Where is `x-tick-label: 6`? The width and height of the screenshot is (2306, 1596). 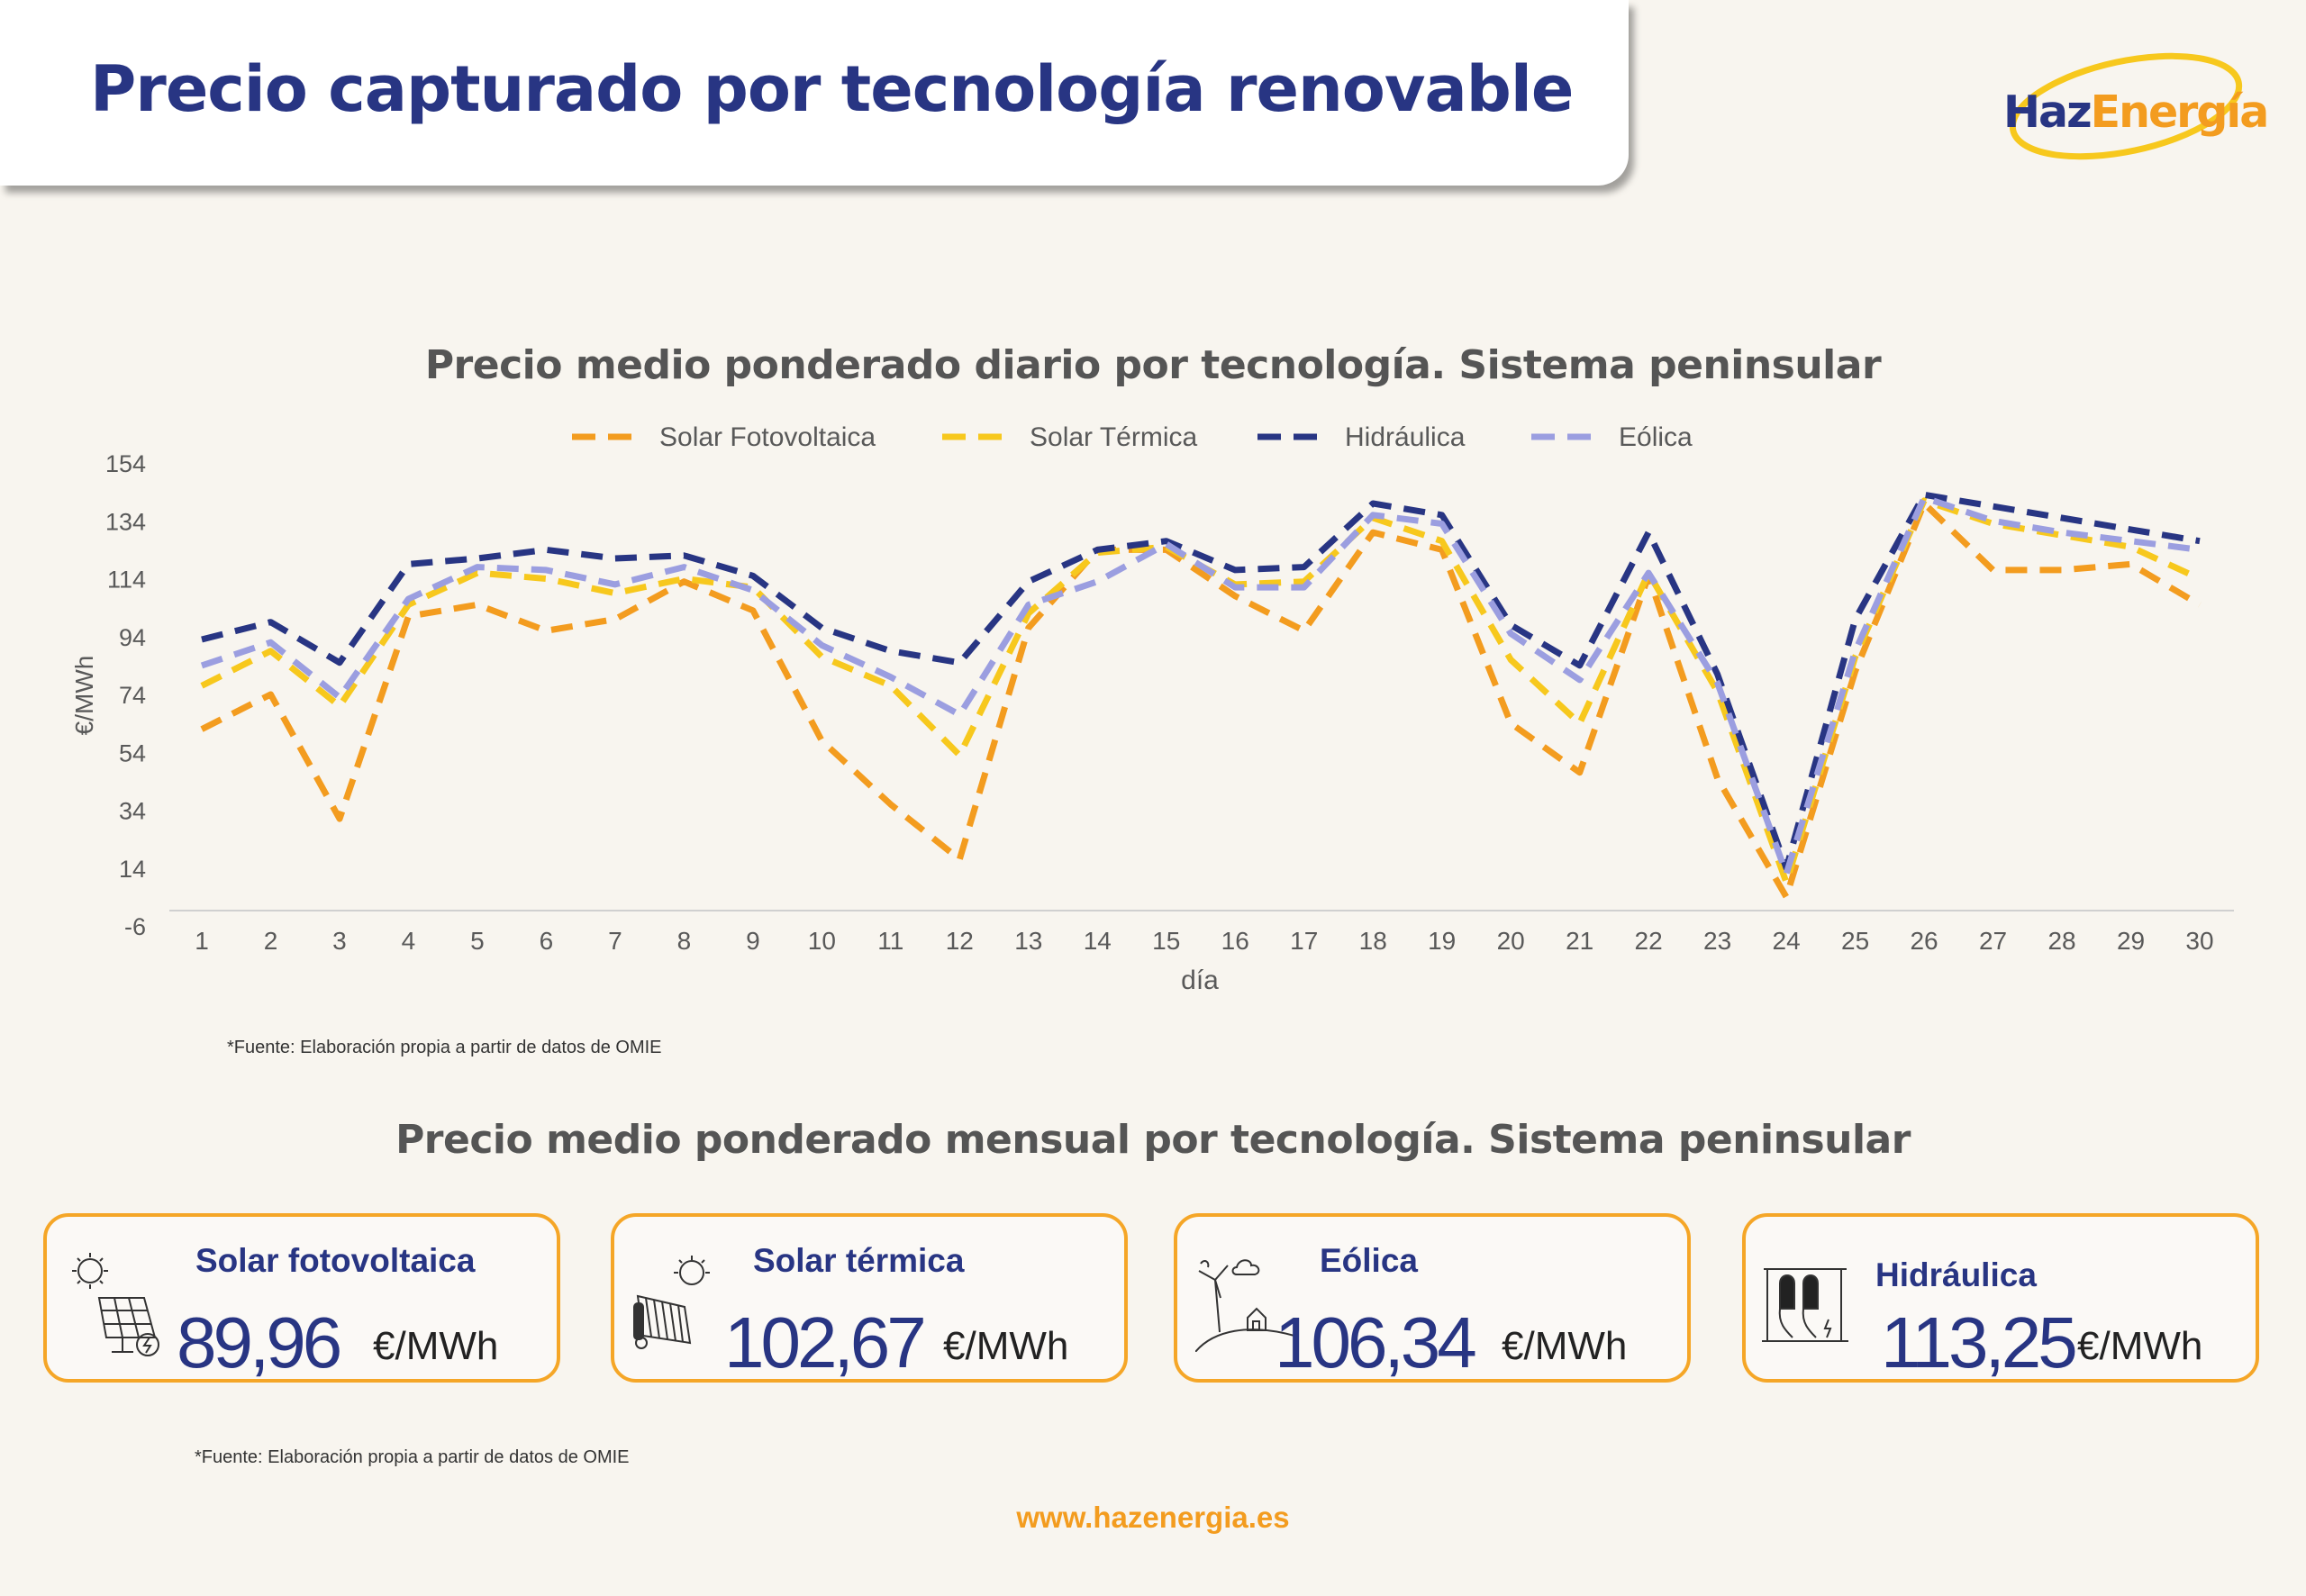 x-tick-label: 6 is located at coordinates (547, 941).